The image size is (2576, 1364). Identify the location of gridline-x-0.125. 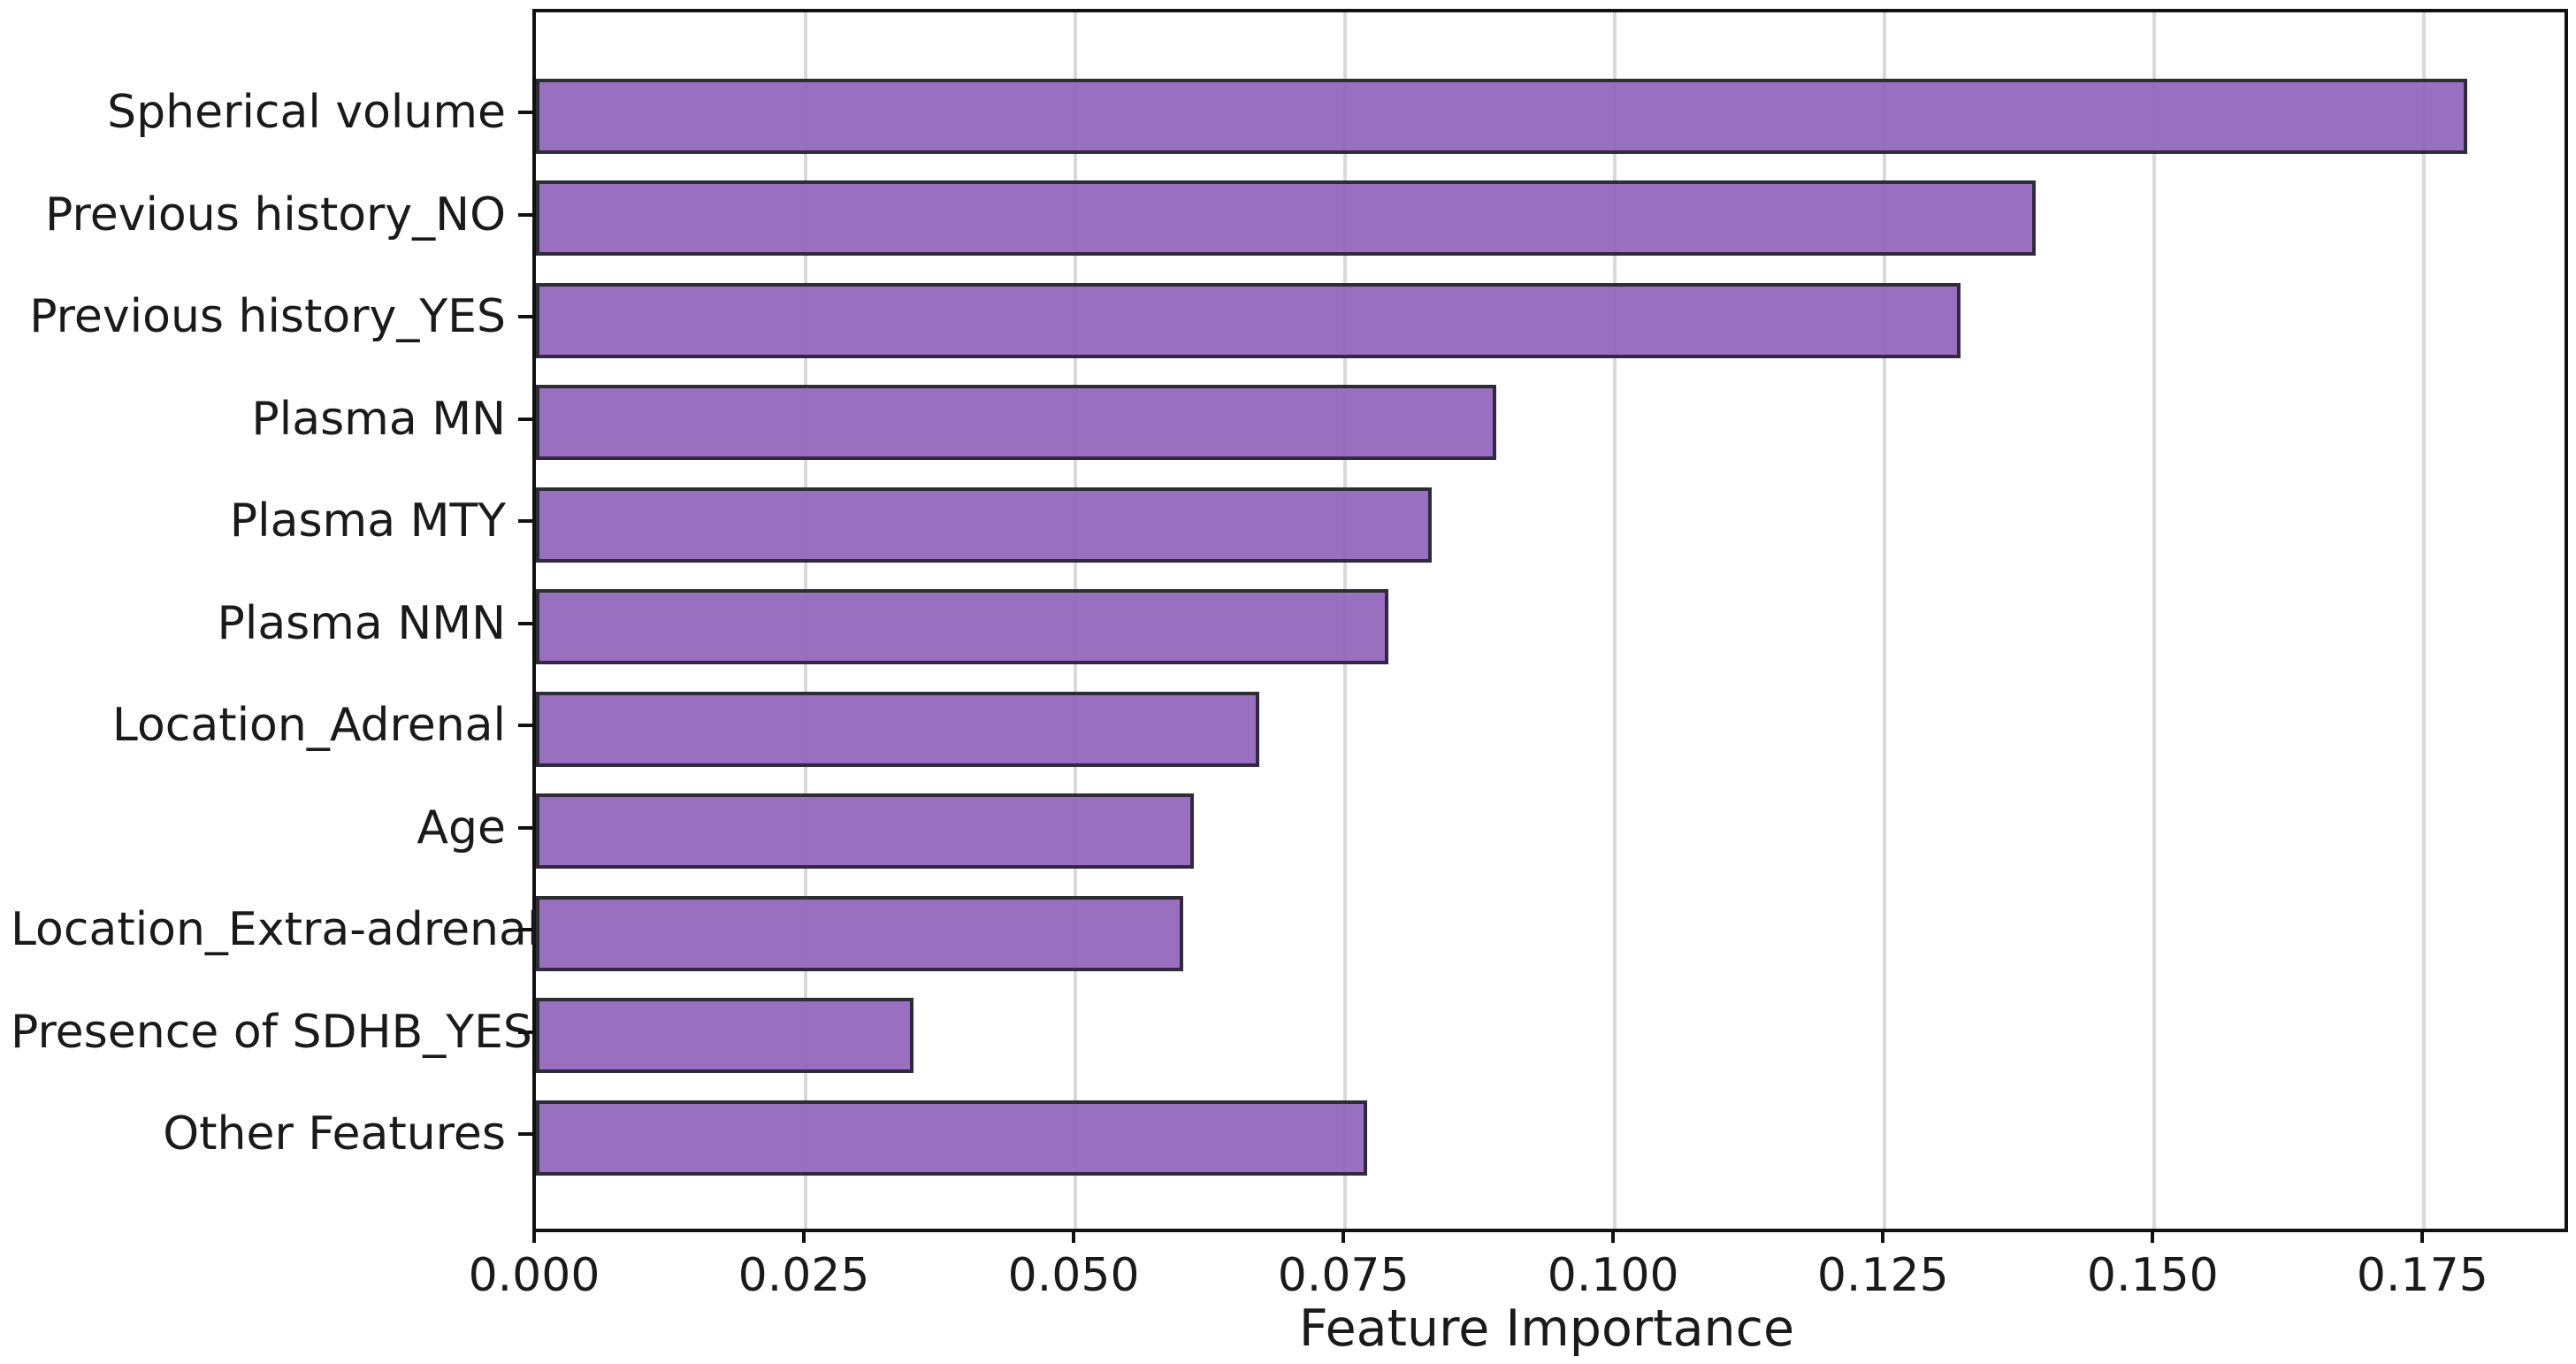
(1885, 620).